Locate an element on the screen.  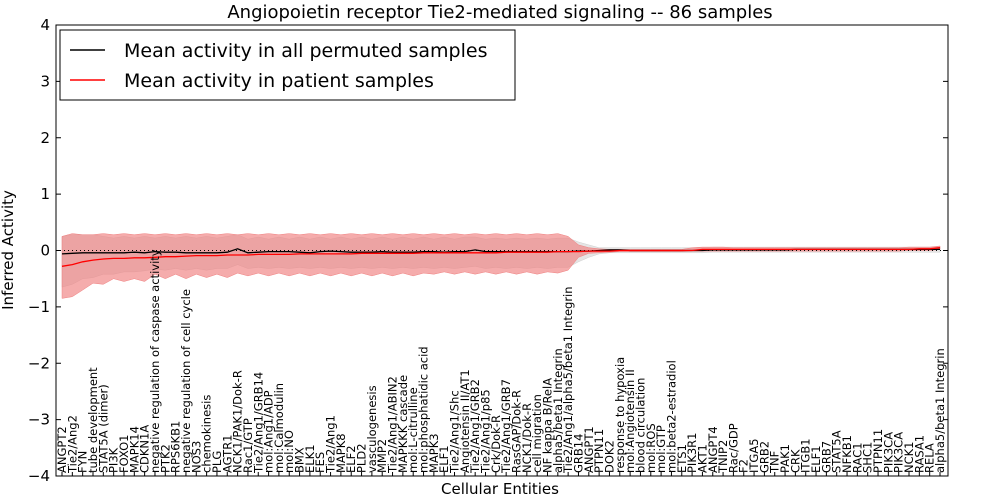
x-tick-label: Tie2/Ang1/Shc is located at coordinates (455, 432).